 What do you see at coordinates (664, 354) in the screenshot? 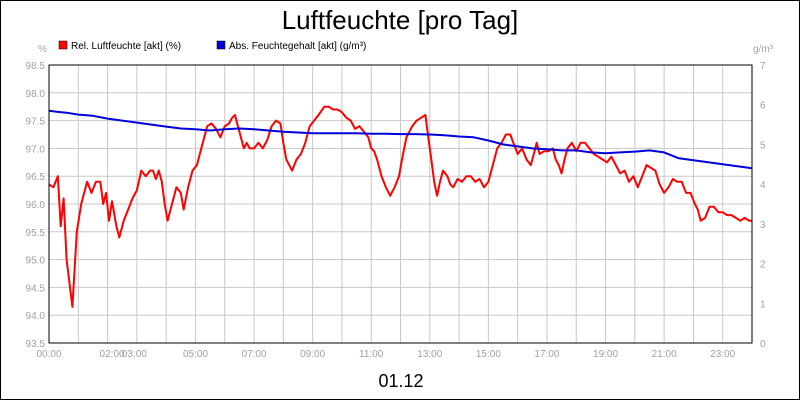
I see `x-tick-label: 21:00` at bounding box center [664, 354].